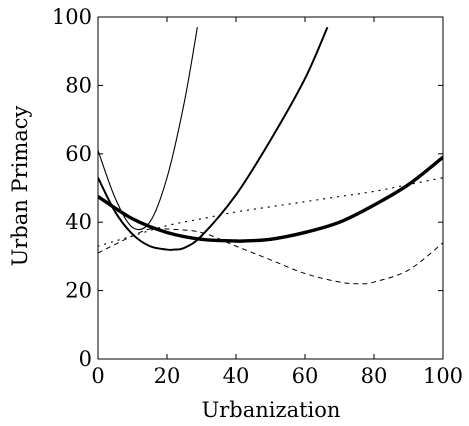 The width and height of the screenshot is (469, 426). What do you see at coordinates (78, 85) in the screenshot?
I see `y-tick-label: 80` at bounding box center [78, 85].